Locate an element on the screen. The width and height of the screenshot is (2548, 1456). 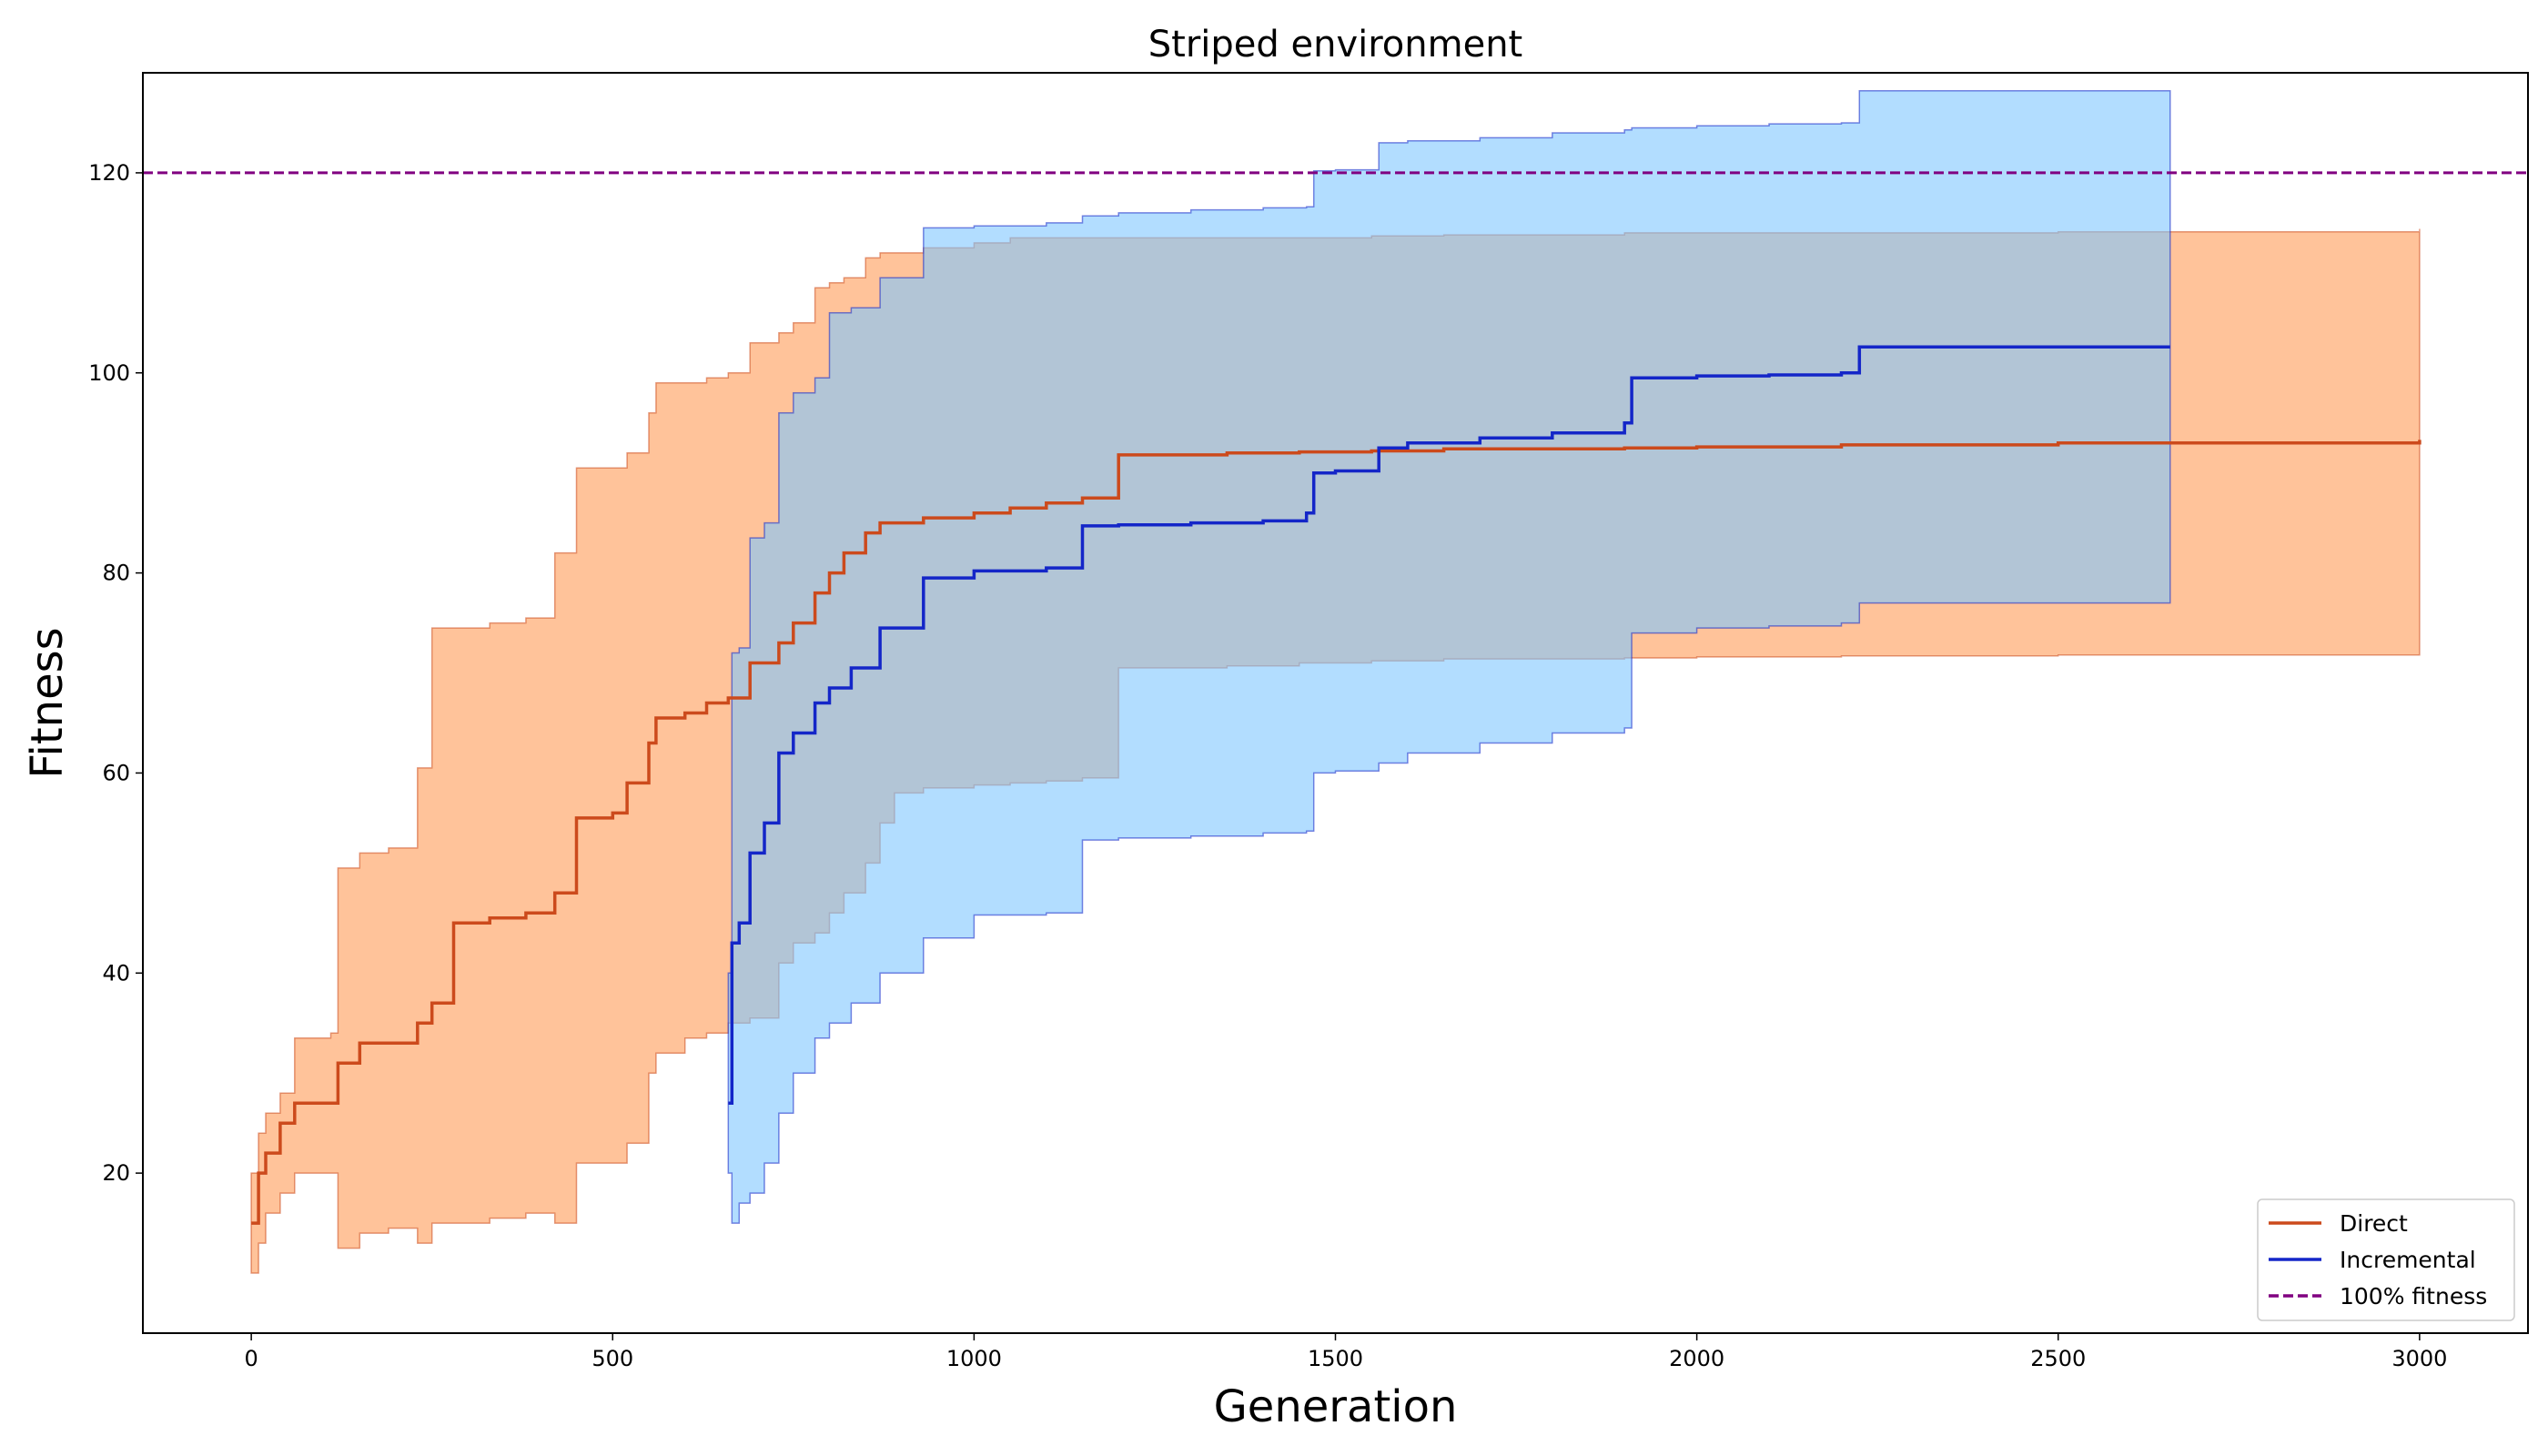
x-tick-label: 2500 is located at coordinates (2058, 1358).